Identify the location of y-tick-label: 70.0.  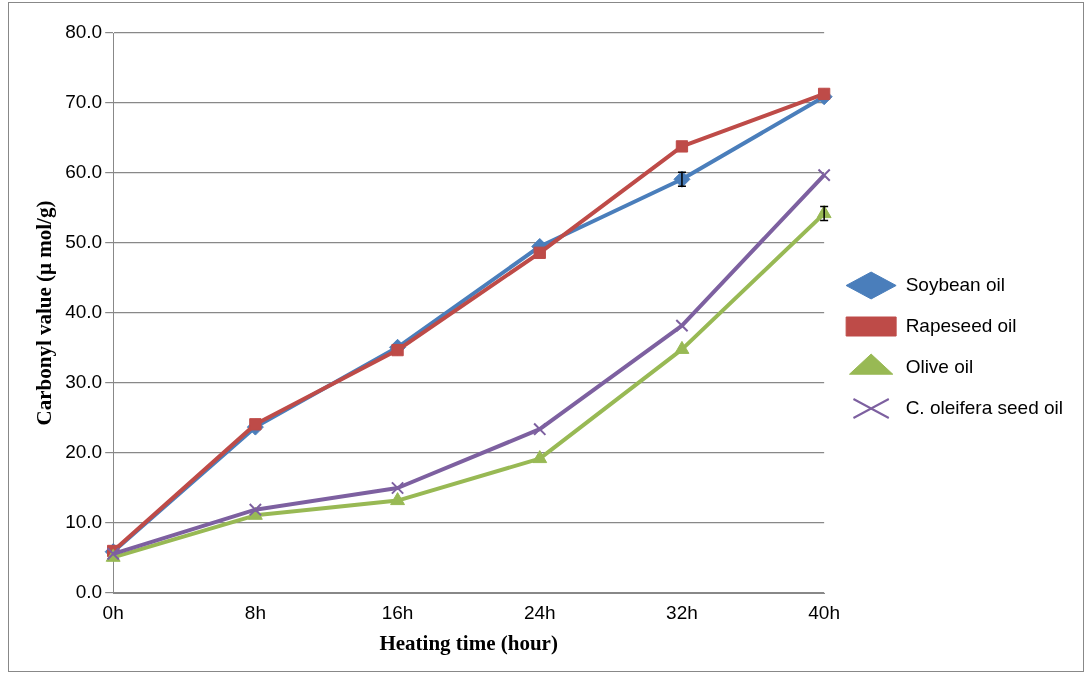
(84, 102).